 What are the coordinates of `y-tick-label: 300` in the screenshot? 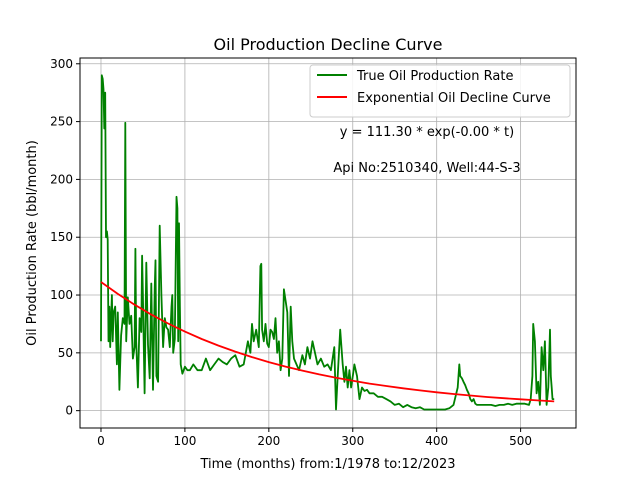 It's located at (61, 64).